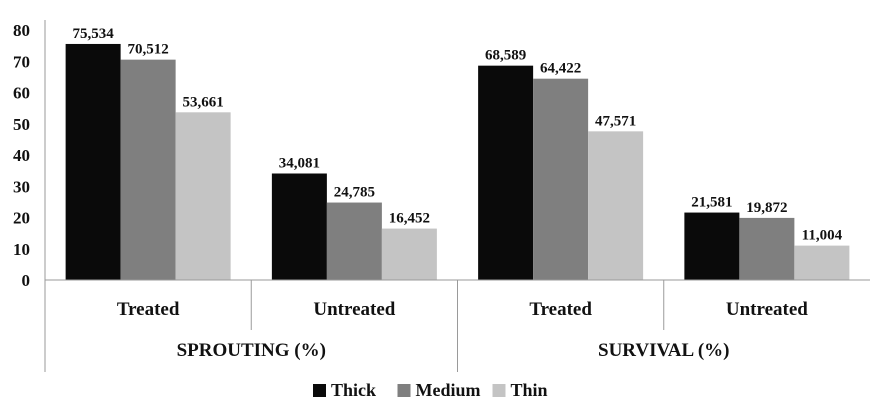 This screenshot has width=885, height=410. Describe the element at coordinates (505, 56) in the screenshot. I see `data-label: 68,589` at that location.